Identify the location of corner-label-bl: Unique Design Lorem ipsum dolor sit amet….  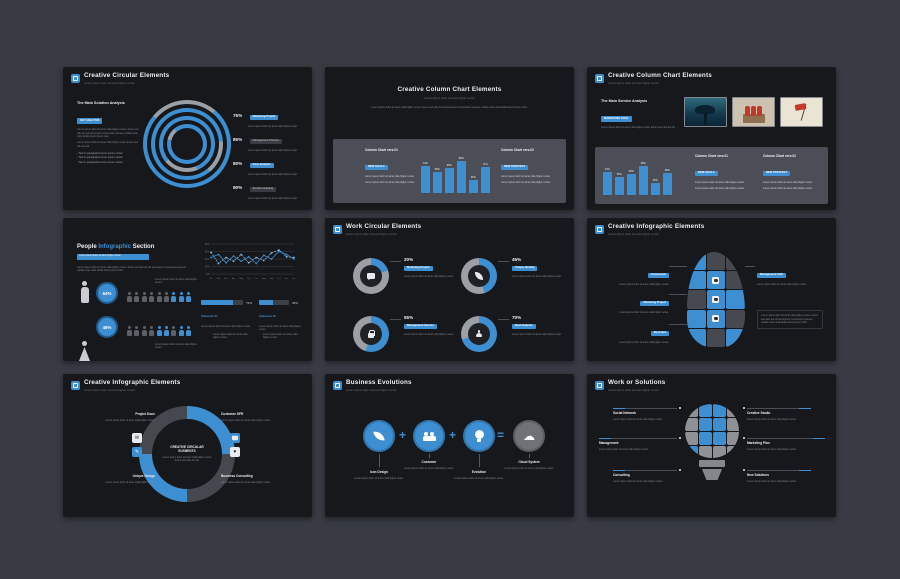
(130, 479).